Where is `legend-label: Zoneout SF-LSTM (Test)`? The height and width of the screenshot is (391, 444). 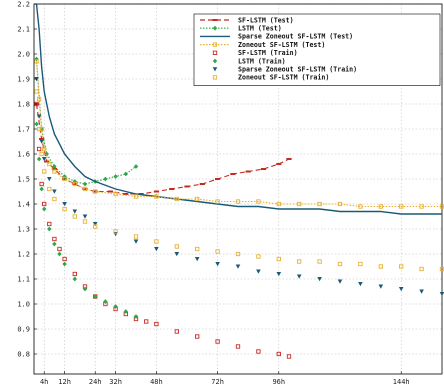
legend-label: Zoneout SF-LSTM (Test) is located at coordinates (281, 45).